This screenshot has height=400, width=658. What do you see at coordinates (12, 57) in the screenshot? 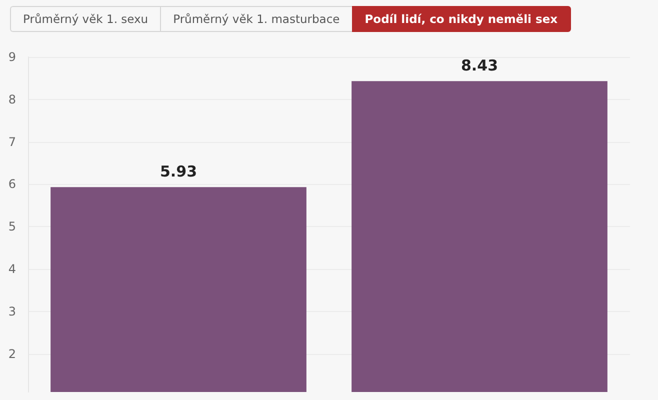
I see `y-tick-label: 9` at bounding box center [12, 57].